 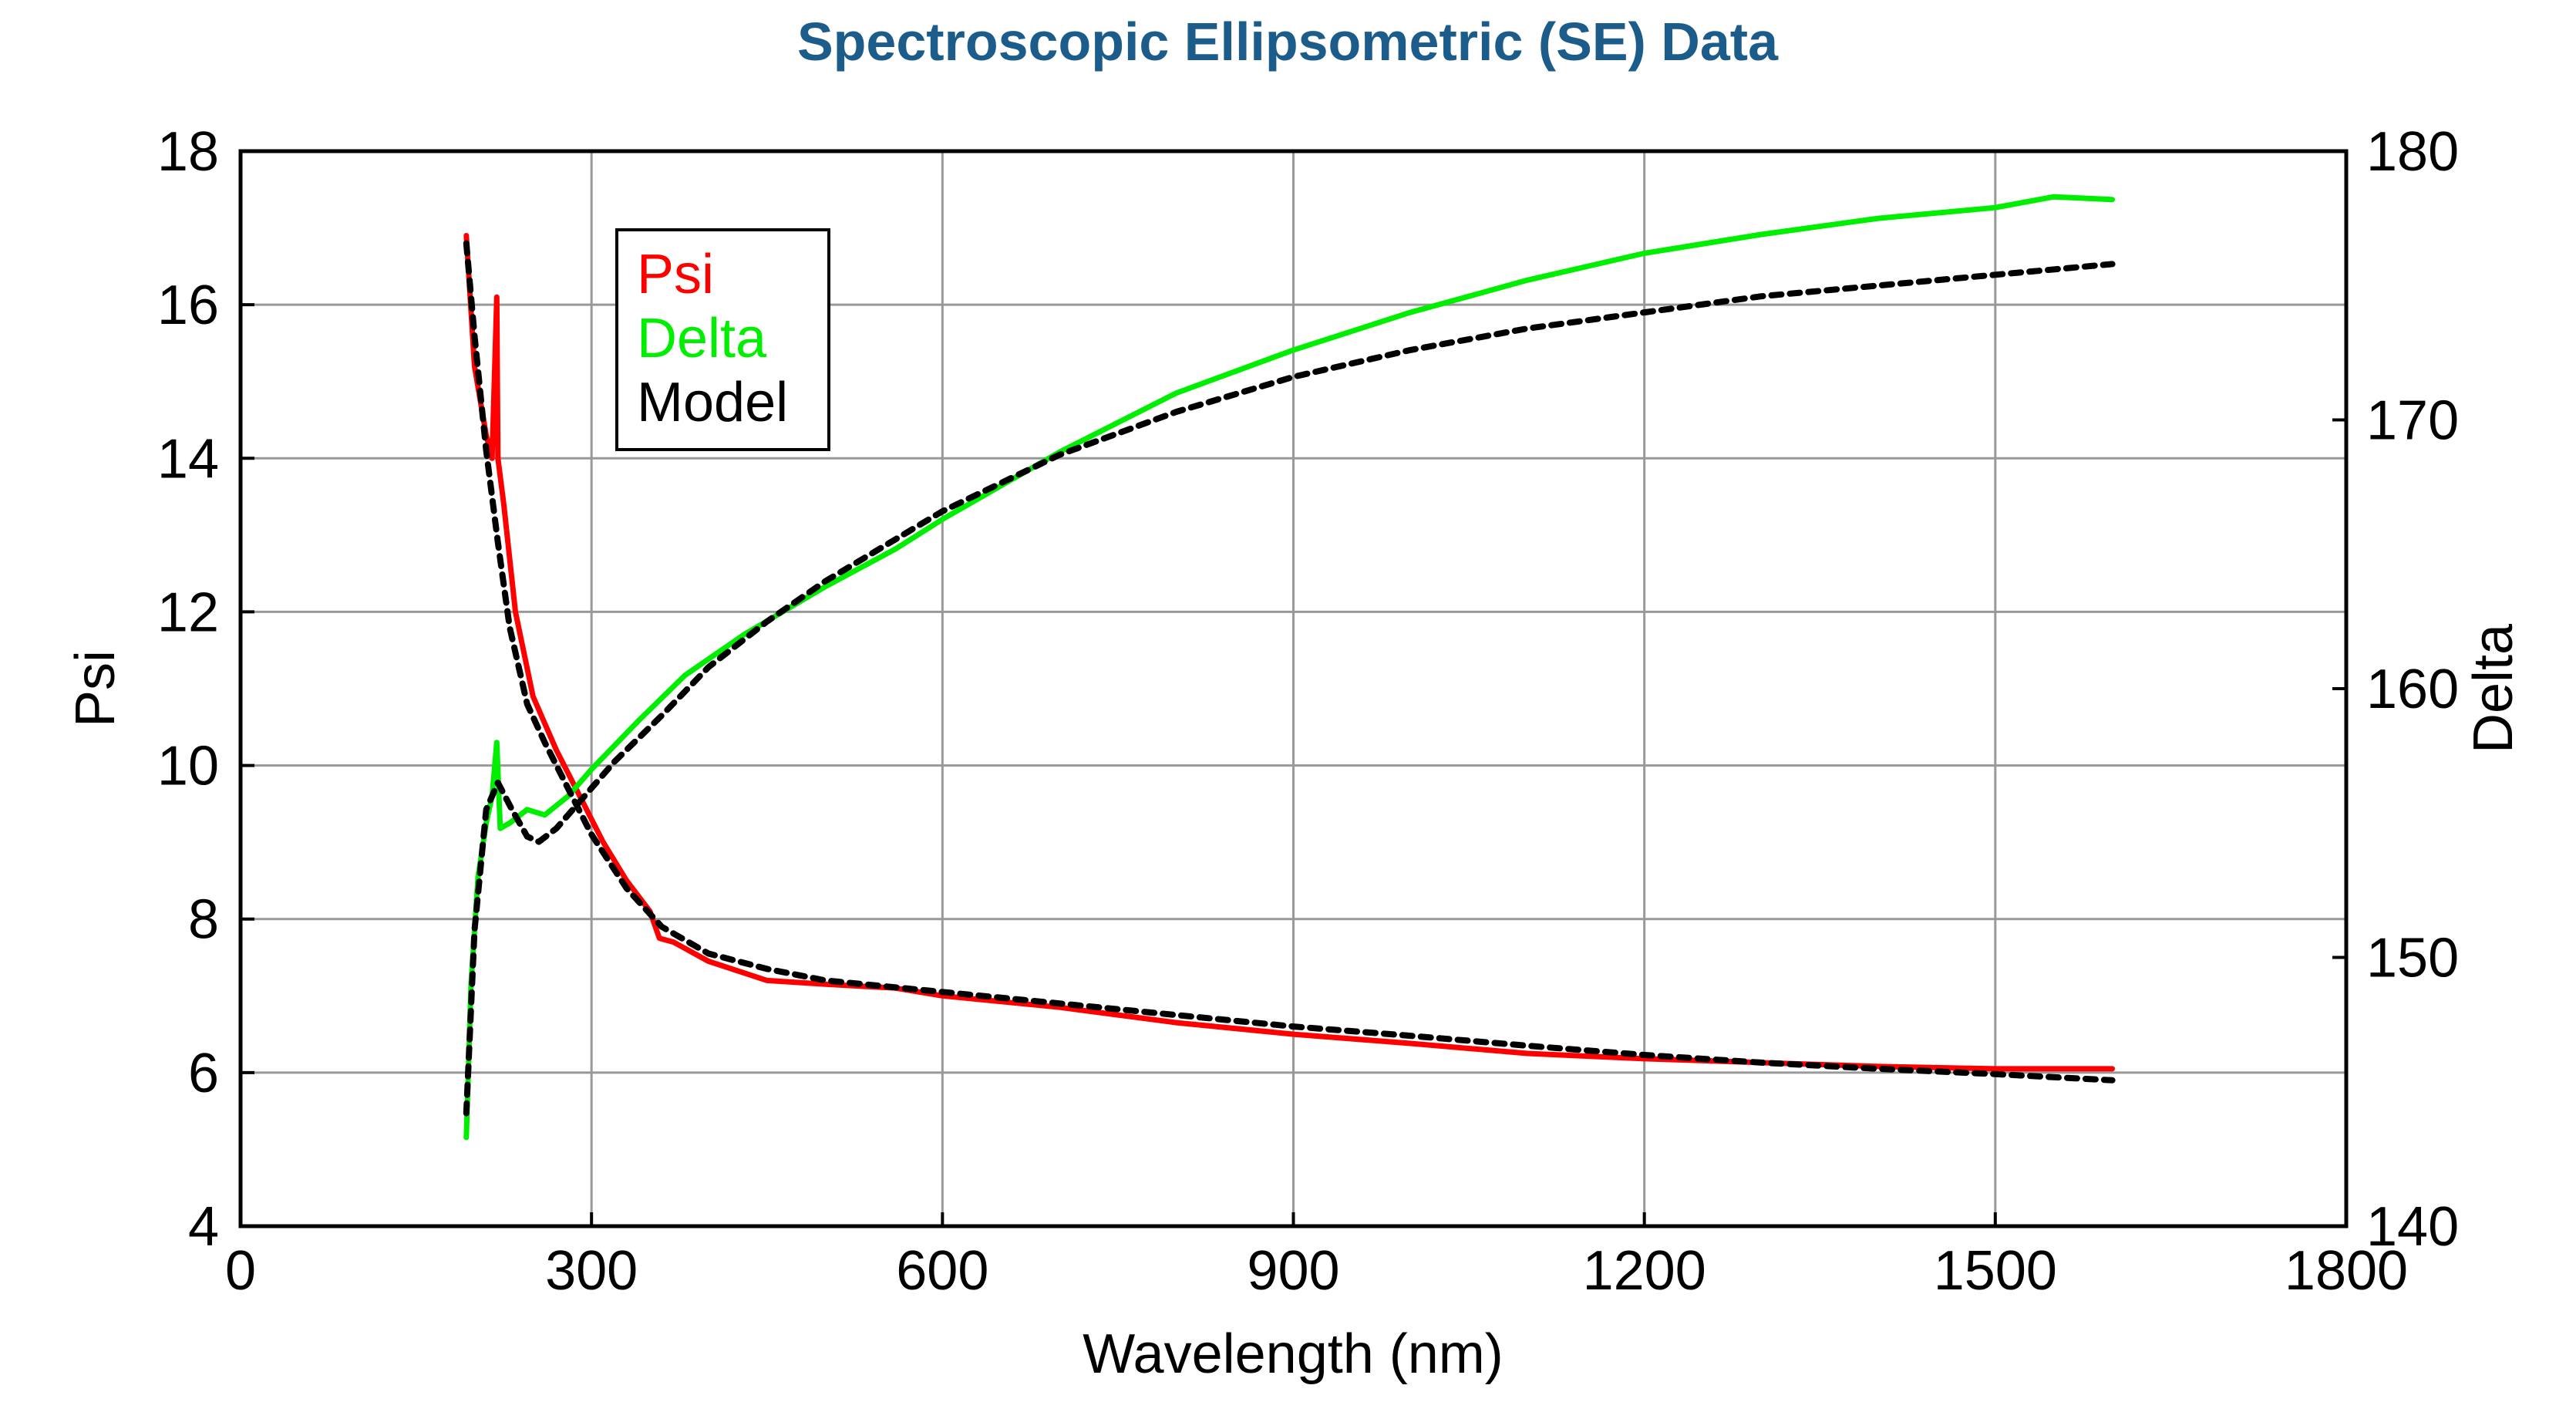 What do you see at coordinates (188, 459) in the screenshot?
I see `y-tick-label: 14` at bounding box center [188, 459].